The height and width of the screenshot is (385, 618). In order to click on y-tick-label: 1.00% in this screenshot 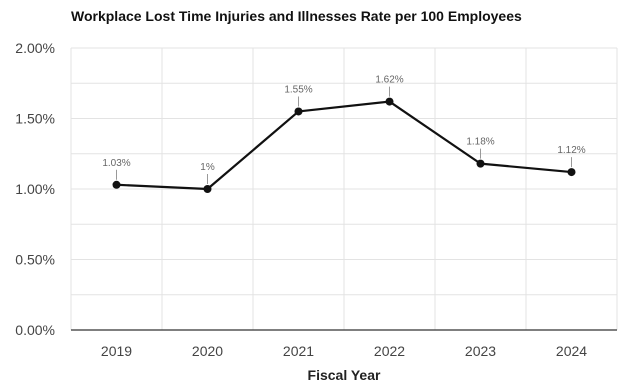, I will do `click(35, 189)`.